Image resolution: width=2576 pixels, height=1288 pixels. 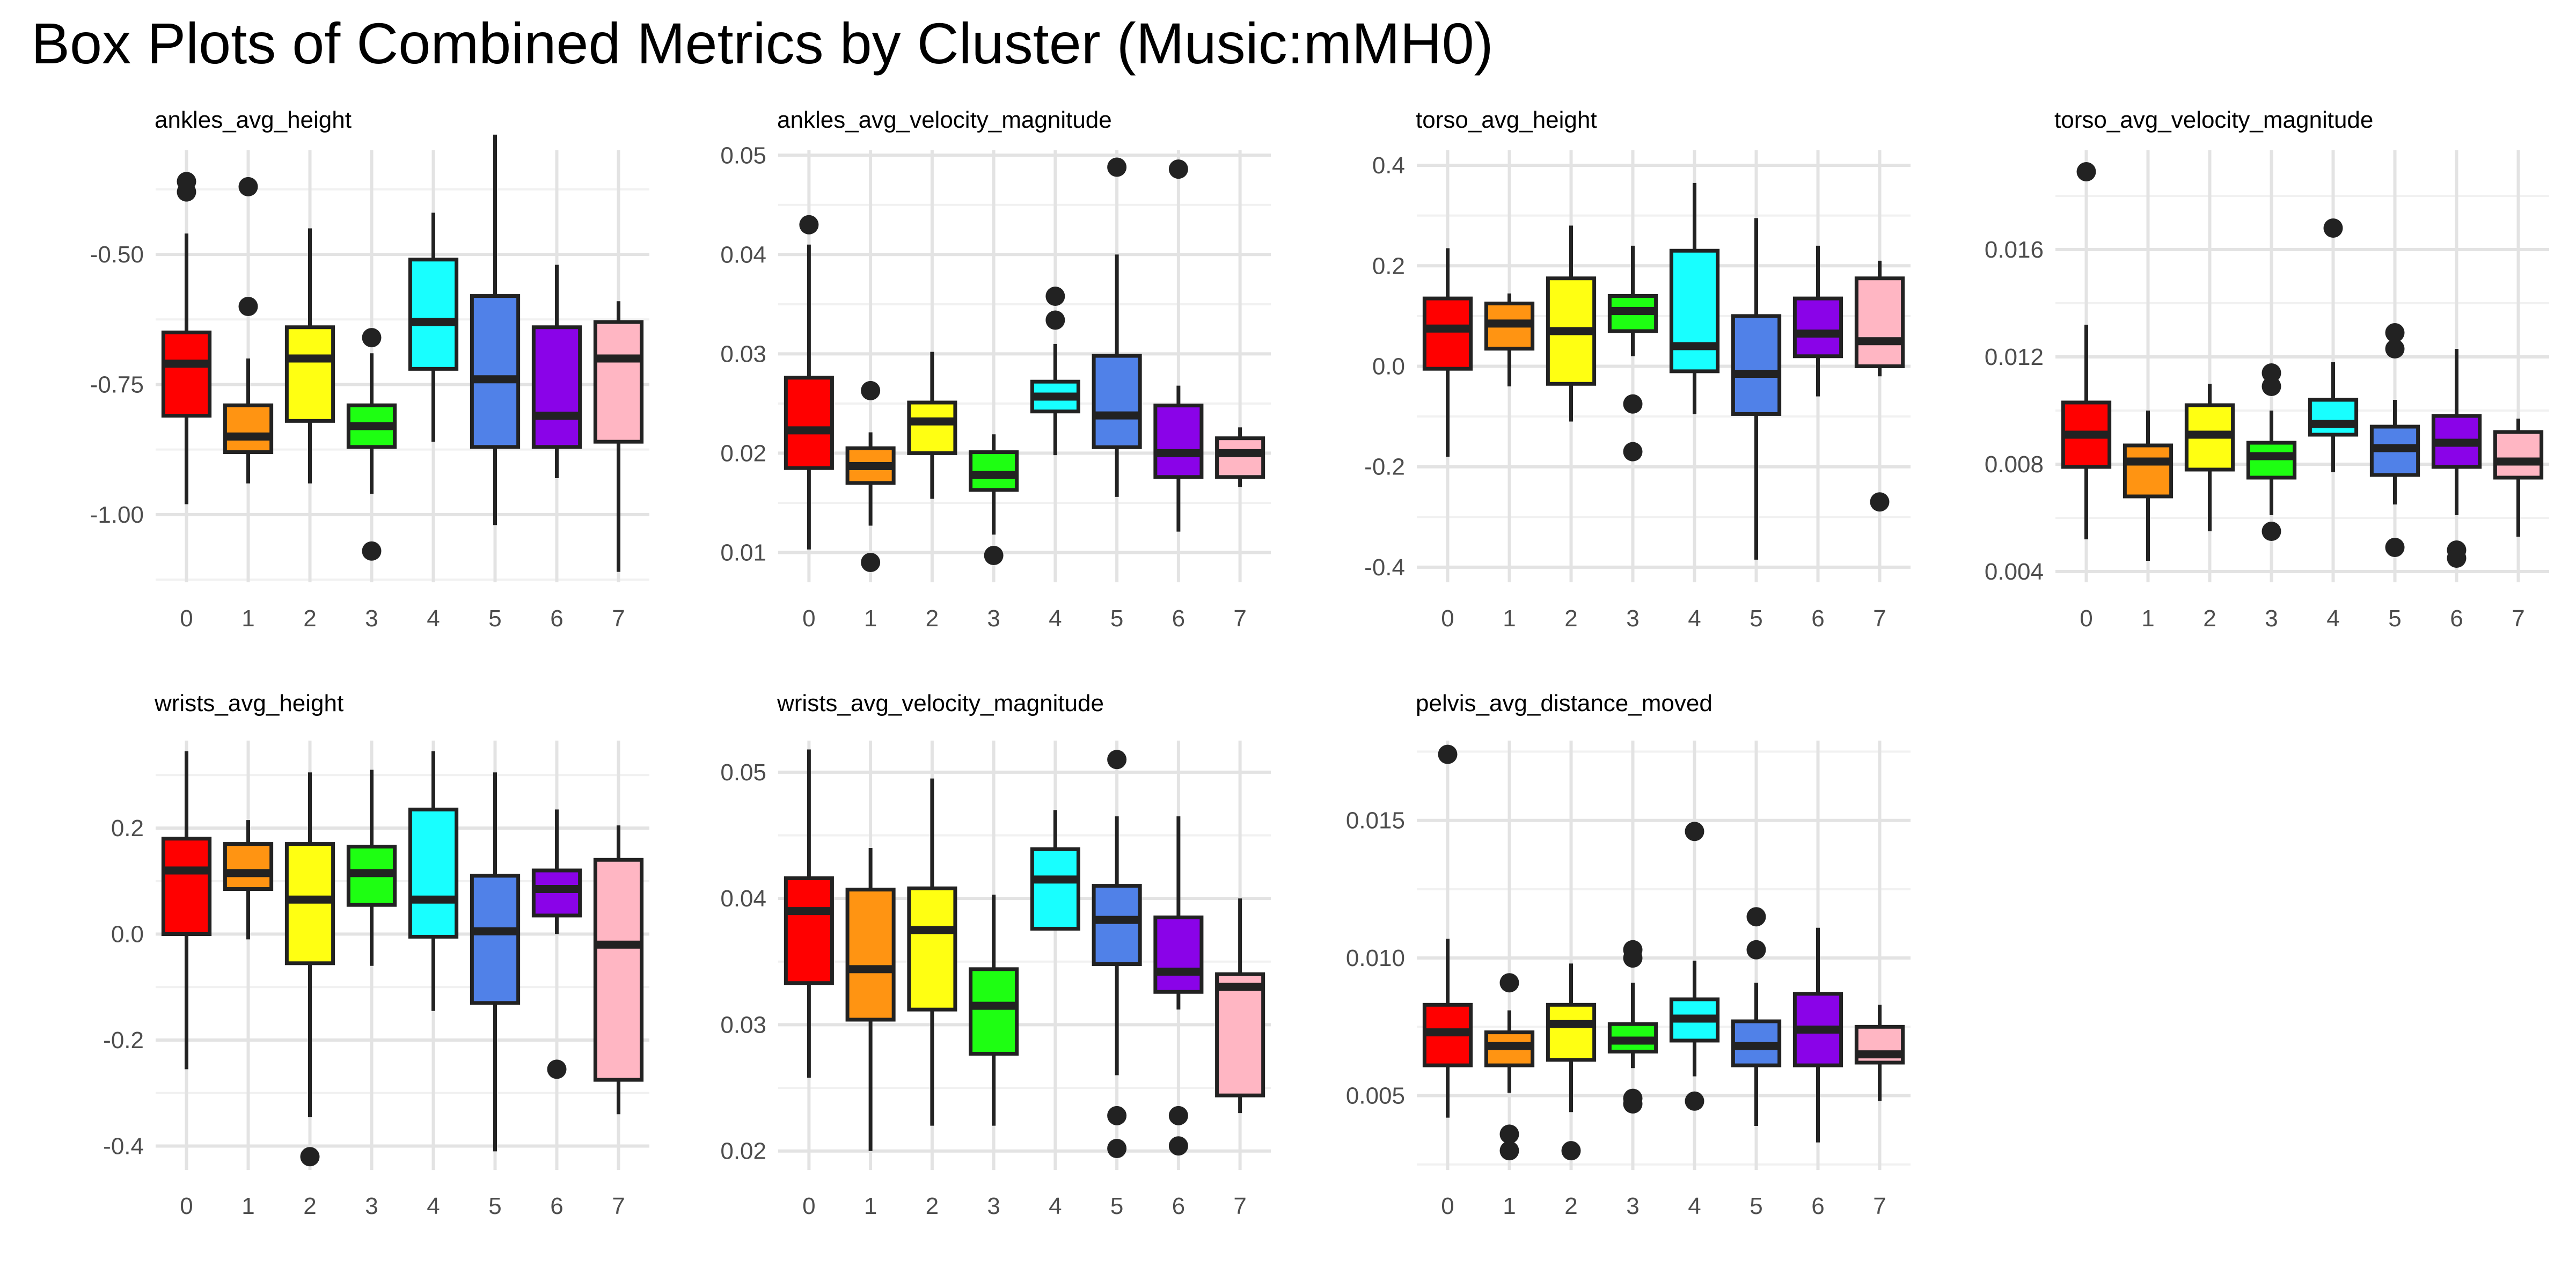 I want to click on panel-title: wrists_avg_velocity_magnitude, so click(x=940, y=703).